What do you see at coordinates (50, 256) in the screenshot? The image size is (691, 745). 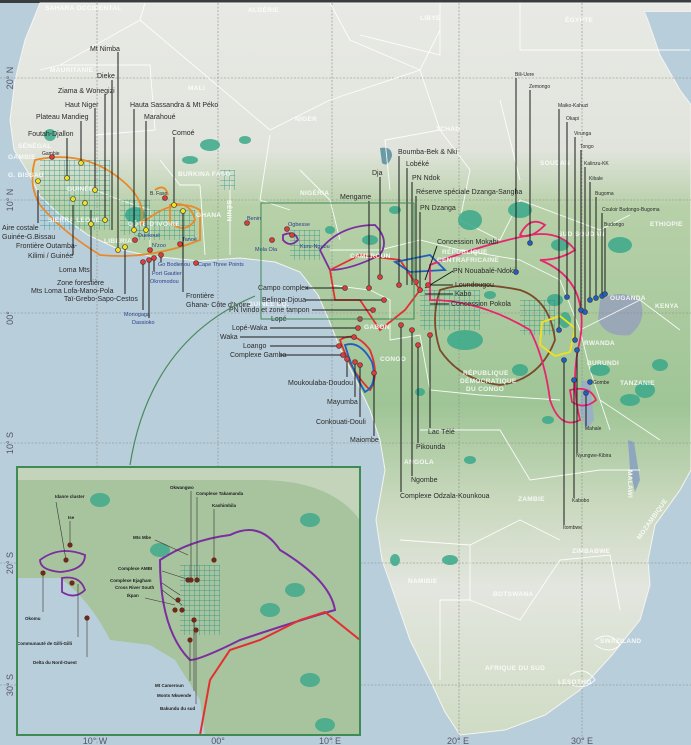 I see `site-label-outamba_2: Kilimi / Guinée` at bounding box center [50, 256].